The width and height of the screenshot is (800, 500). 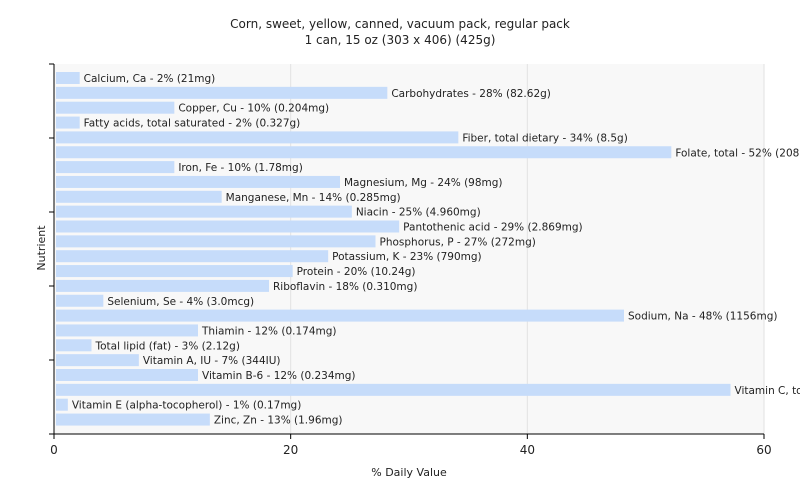 What do you see at coordinates (41, 248) in the screenshot?
I see `y-axis-title: Nutrient` at bounding box center [41, 248].